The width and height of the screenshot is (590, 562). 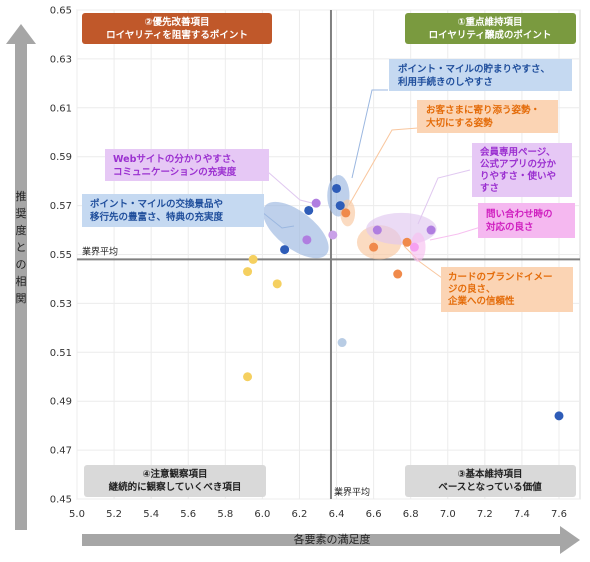 I want to click on x-tick-label: 7.0, so click(x=448, y=514).